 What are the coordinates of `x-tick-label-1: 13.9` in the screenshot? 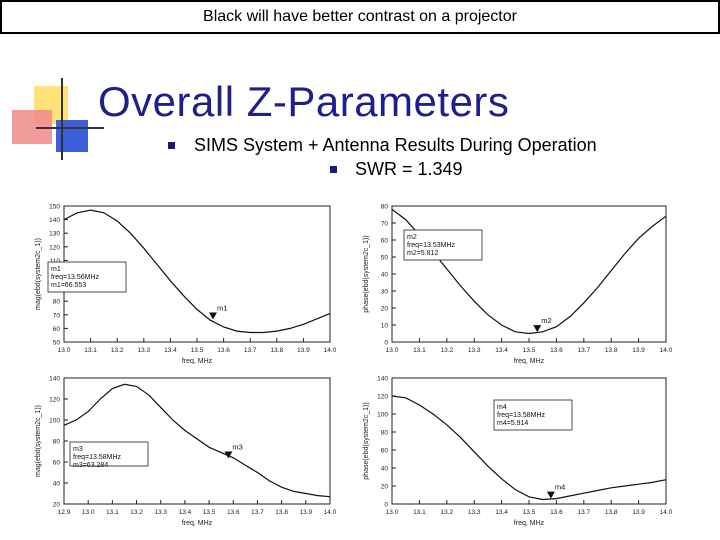 It's located at (303, 350).